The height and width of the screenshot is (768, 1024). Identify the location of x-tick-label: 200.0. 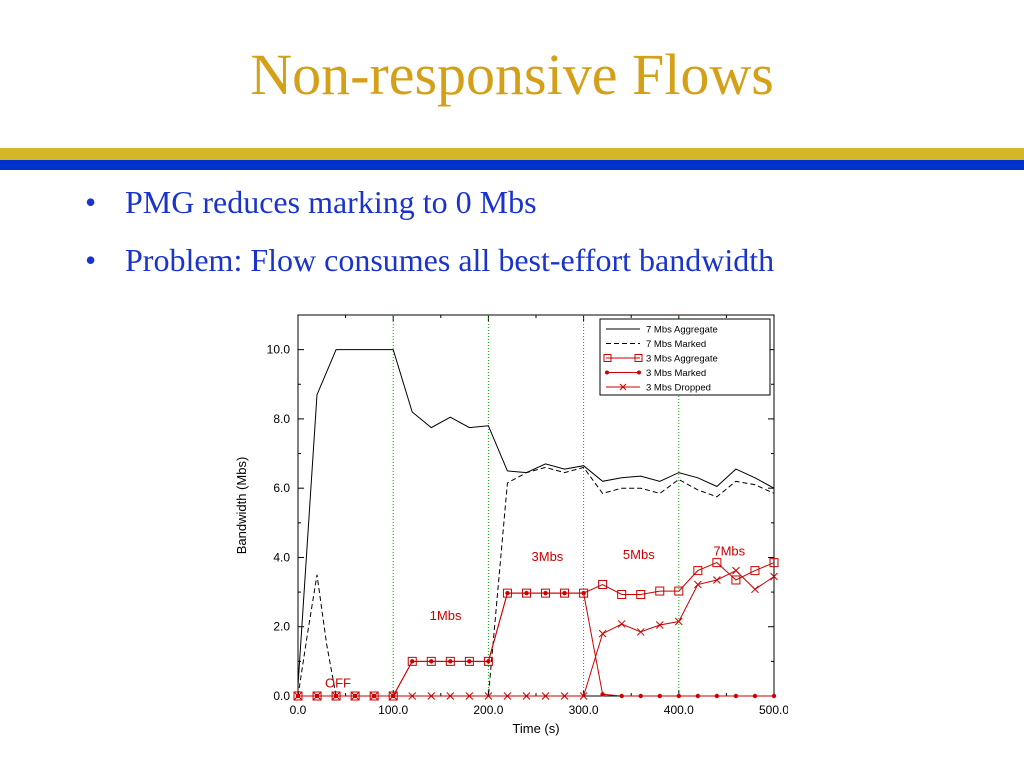
(488, 710).